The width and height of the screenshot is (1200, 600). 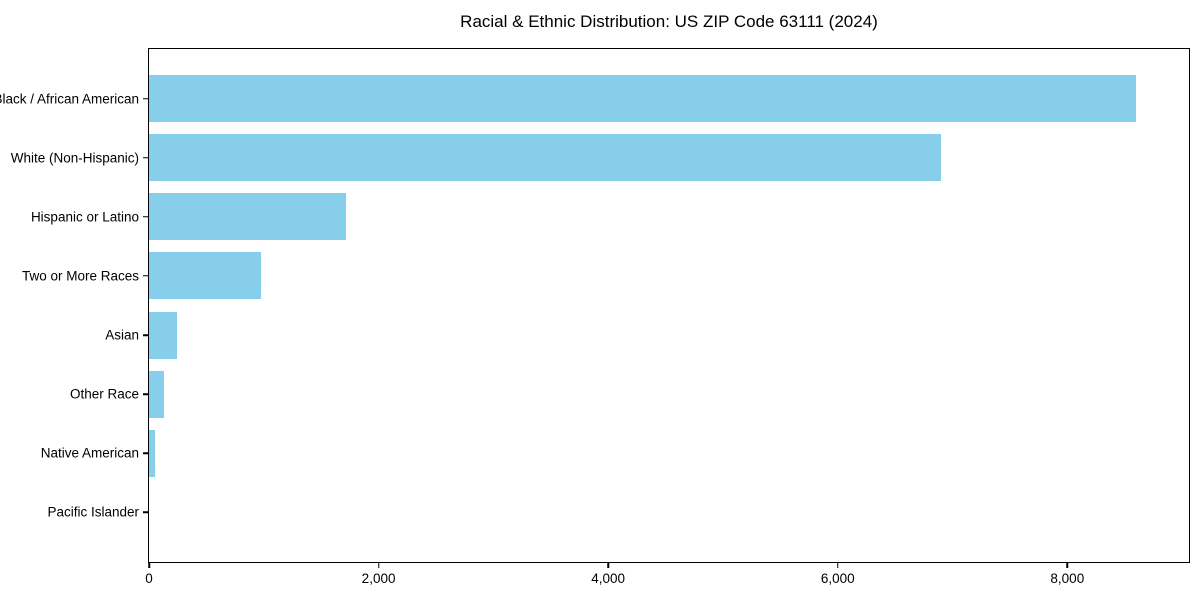 What do you see at coordinates (615, 453) in the screenshot?
I see `category-row: Native American` at bounding box center [615, 453].